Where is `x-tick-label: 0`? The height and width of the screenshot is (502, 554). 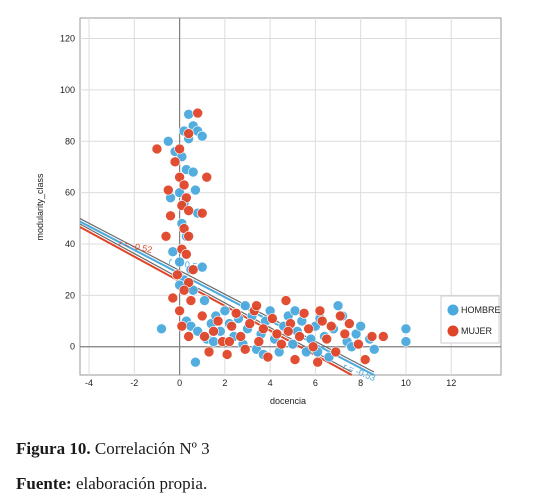
x-tick-label: 0 is located at coordinates (179, 383).